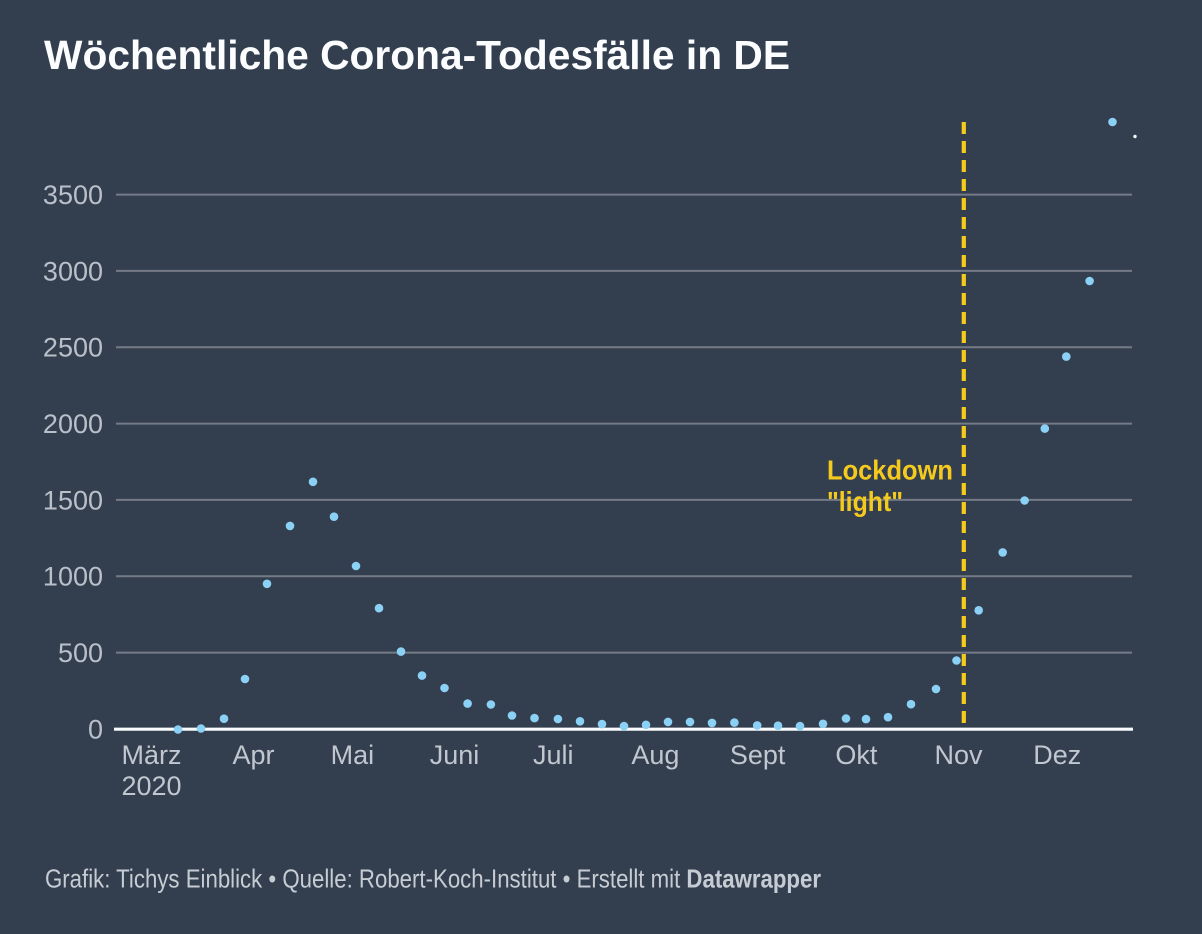 The width and height of the screenshot is (1202, 934). Describe the element at coordinates (152, 755) in the screenshot. I see `svg-text: März` at that location.